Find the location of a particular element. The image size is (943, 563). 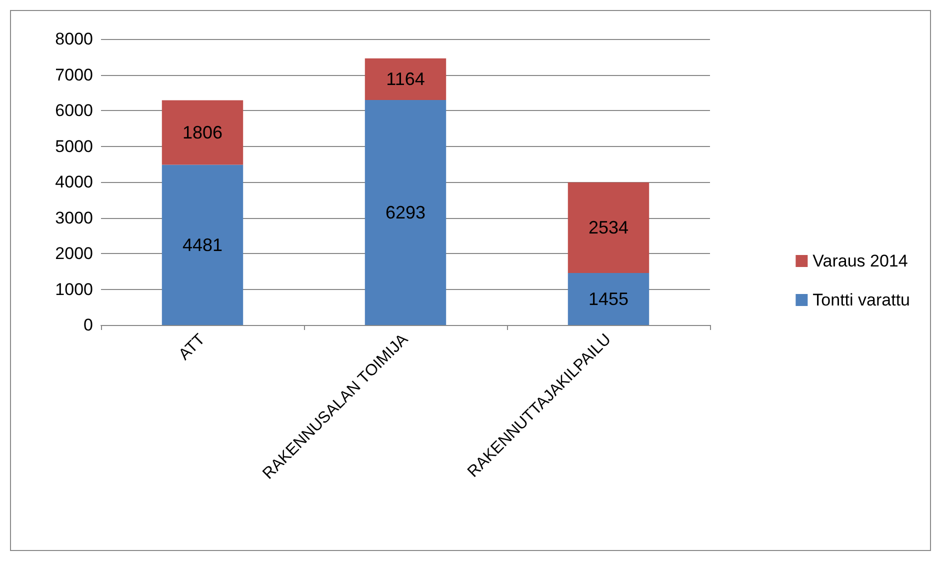

y-tick-label: 4000 is located at coordinates (74, 182).